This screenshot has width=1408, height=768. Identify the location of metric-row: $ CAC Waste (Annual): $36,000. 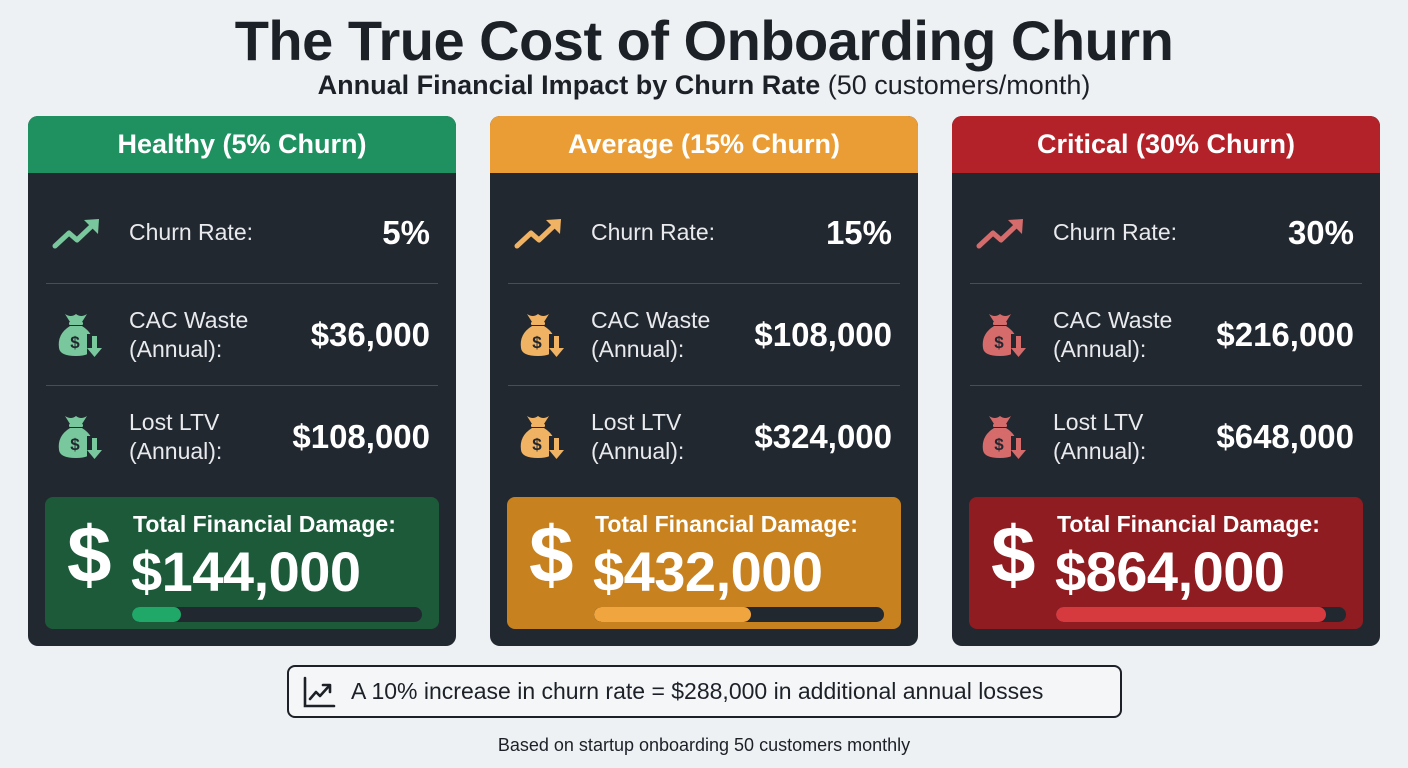
(242, 334).